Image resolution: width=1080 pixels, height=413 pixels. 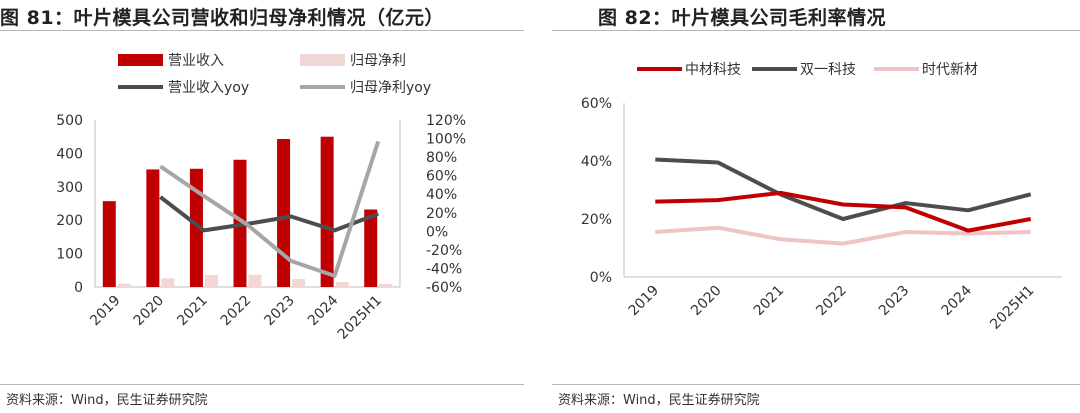 I want to click on y2-tick-label: 0%, so click(x=437, y=232).